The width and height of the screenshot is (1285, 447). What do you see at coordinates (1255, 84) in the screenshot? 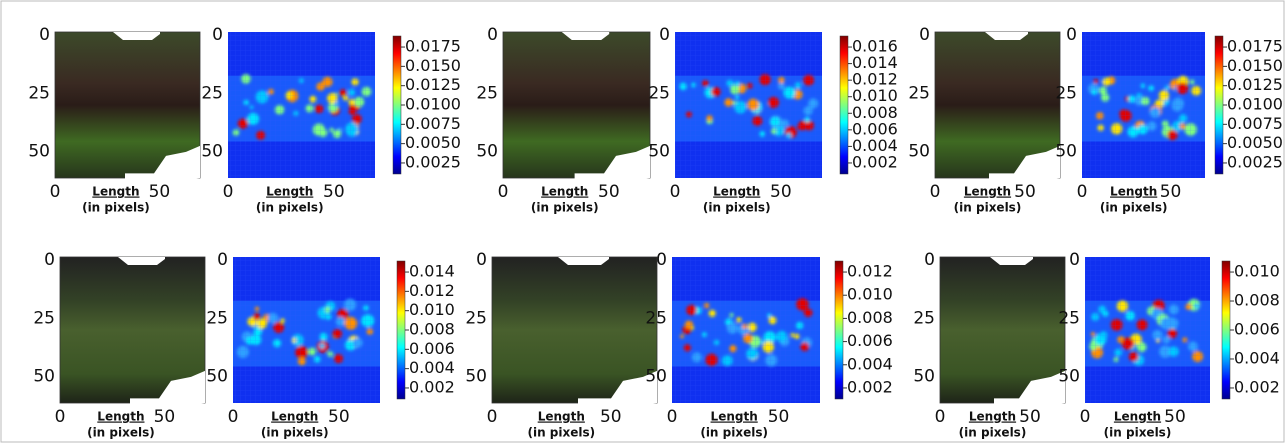
I see `colorbar-tick-label: 0.0125` at bounding box center [1255, 84].